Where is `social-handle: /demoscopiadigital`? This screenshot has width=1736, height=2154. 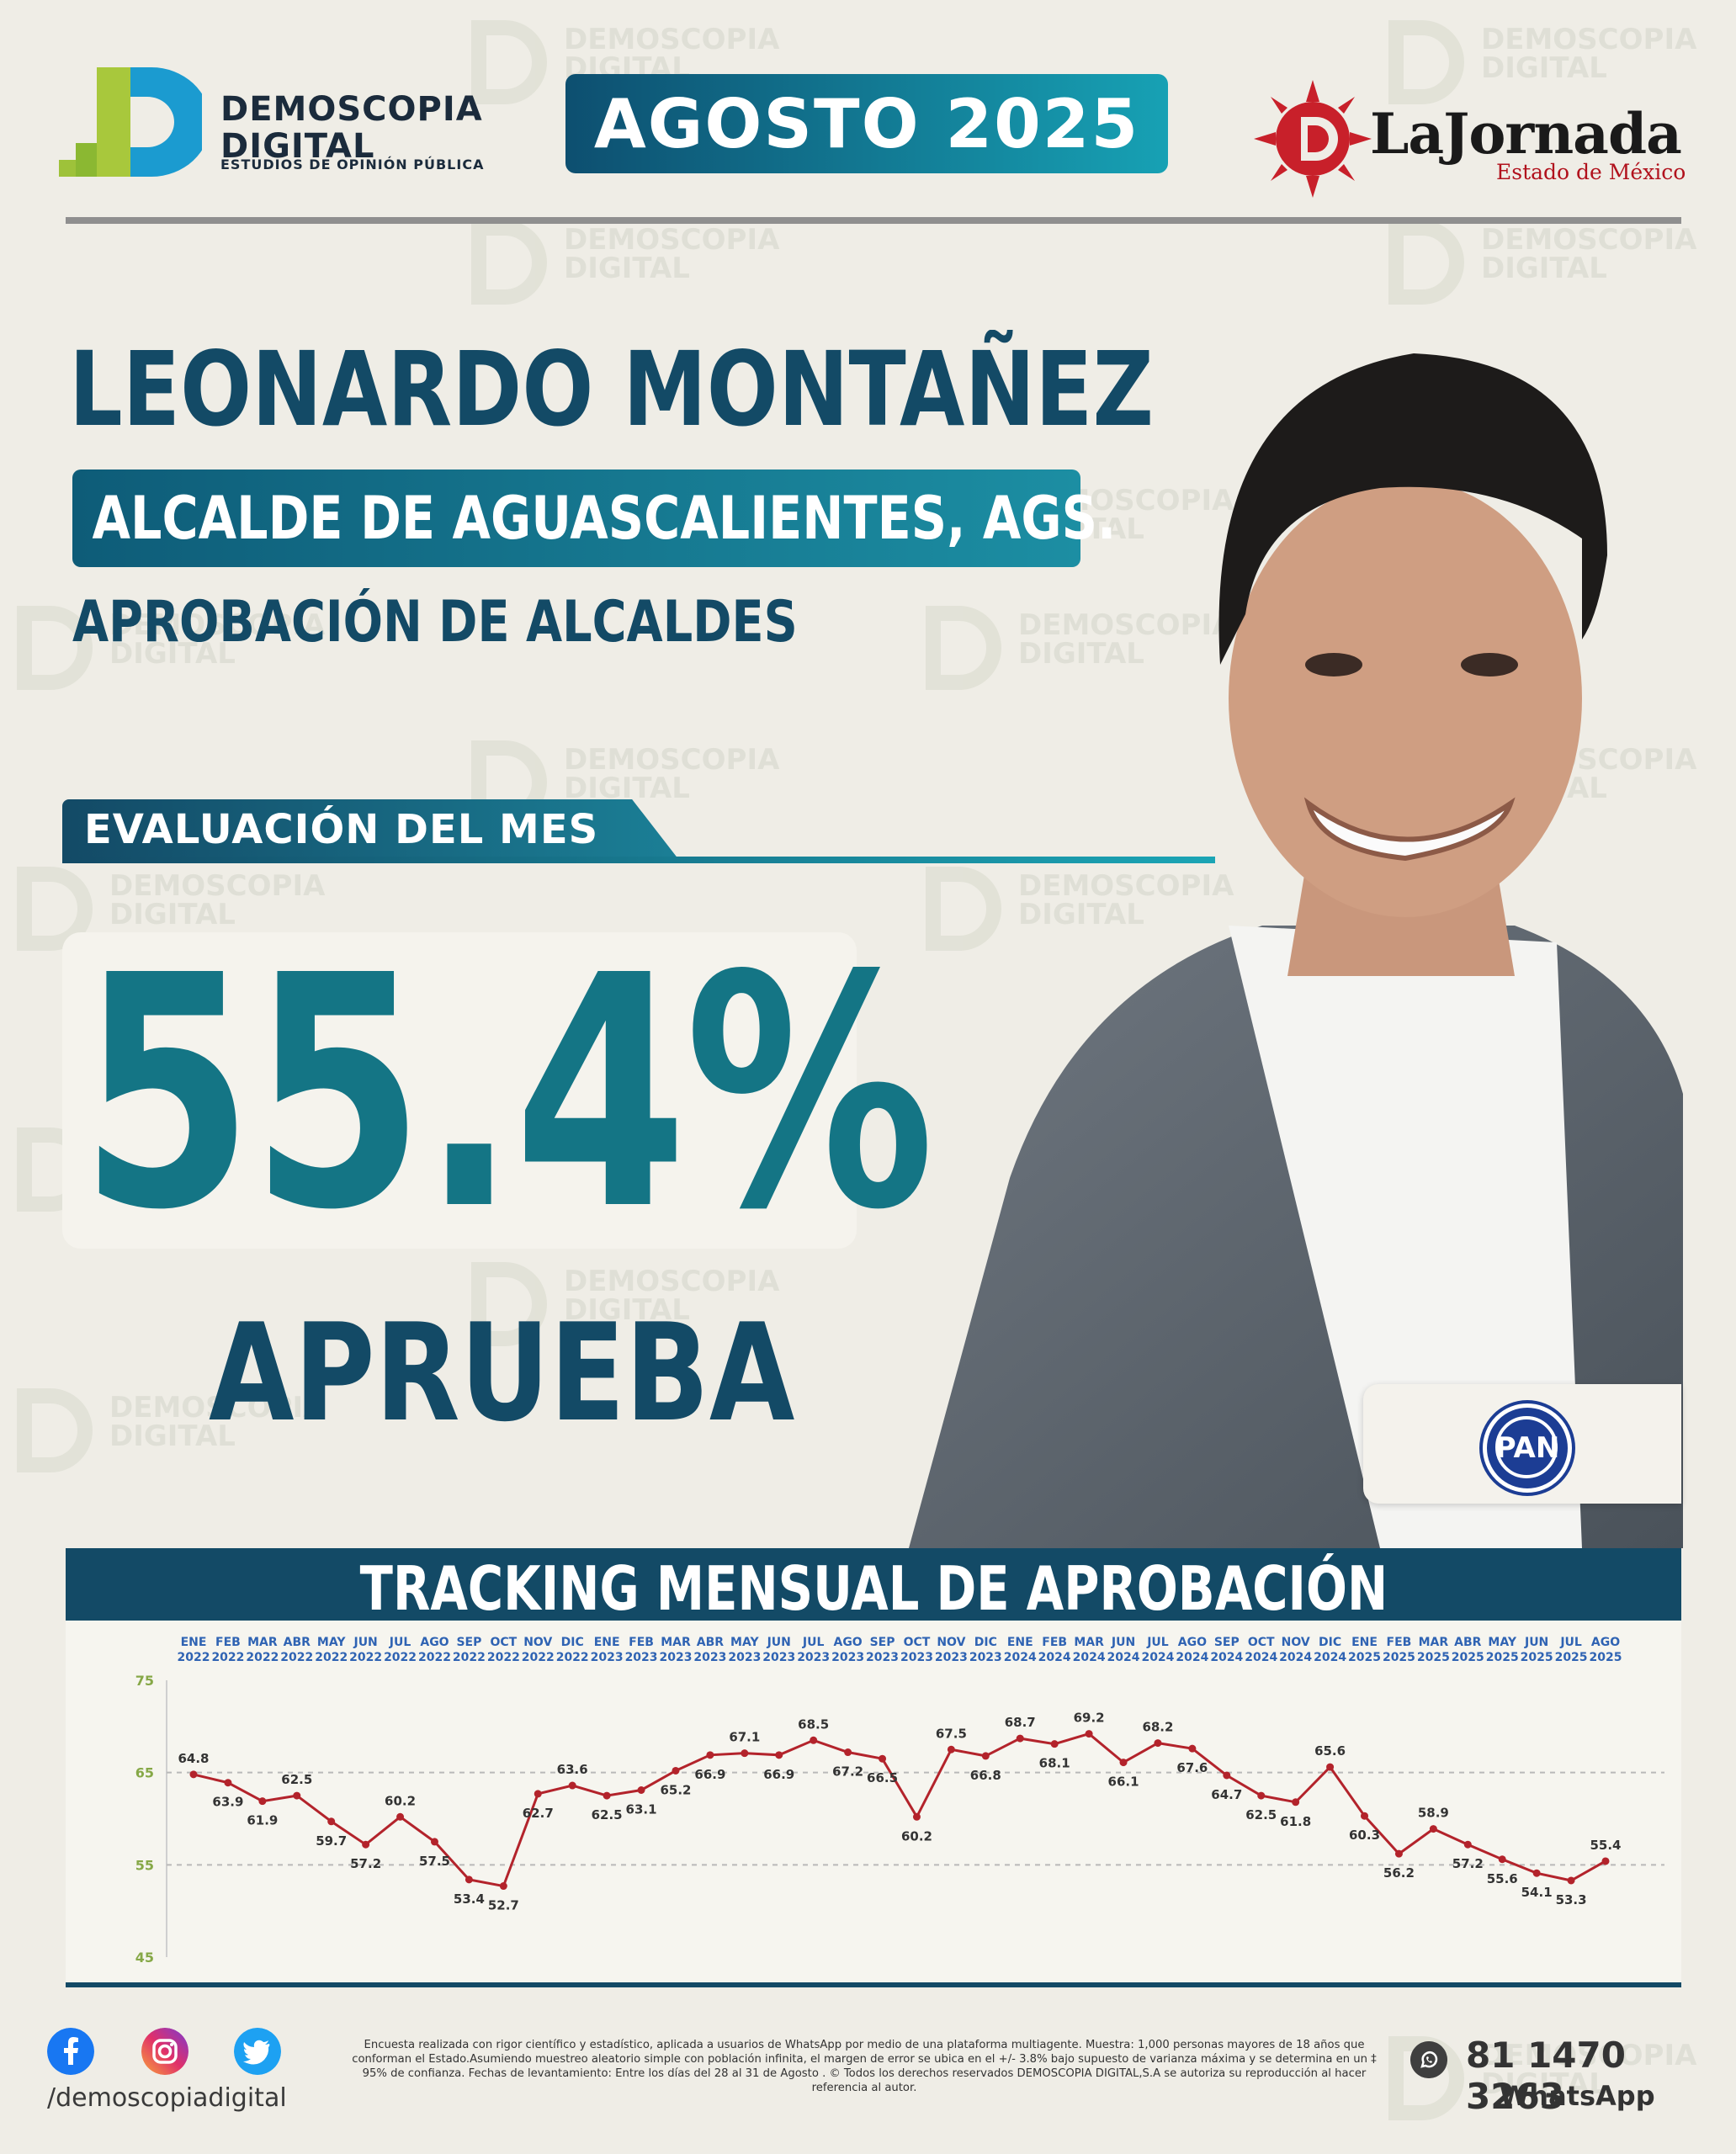
social-handle: /demoscopiadigital is located at coordinates (167, 2098).